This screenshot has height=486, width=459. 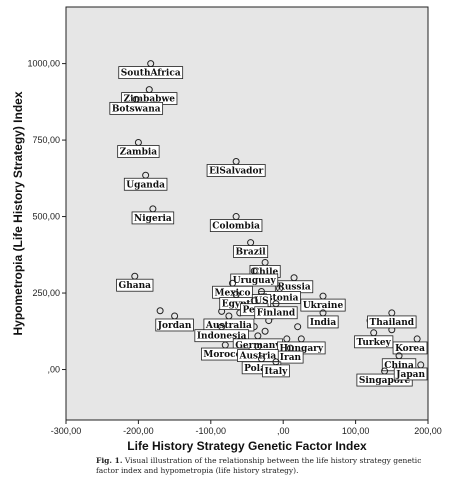 I want to click on labeled-point: Colombia, so click(x=236, y=222).